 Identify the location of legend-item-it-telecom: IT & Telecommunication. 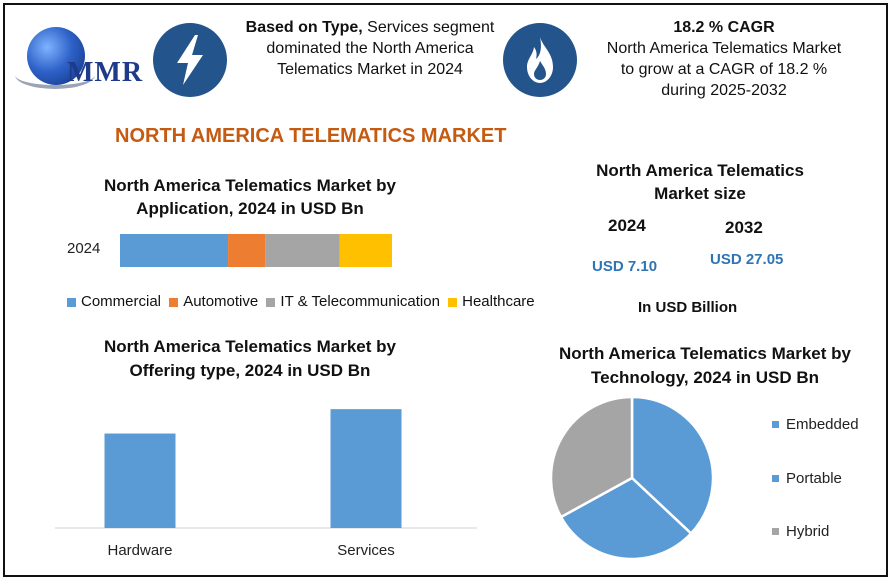
(353, 301).